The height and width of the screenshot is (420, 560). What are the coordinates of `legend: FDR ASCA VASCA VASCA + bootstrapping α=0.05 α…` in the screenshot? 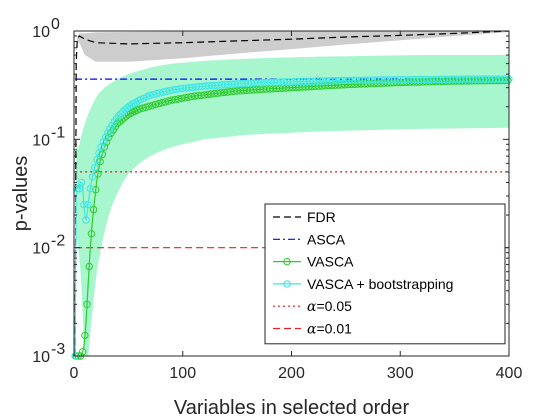 It's located at (385, 274).